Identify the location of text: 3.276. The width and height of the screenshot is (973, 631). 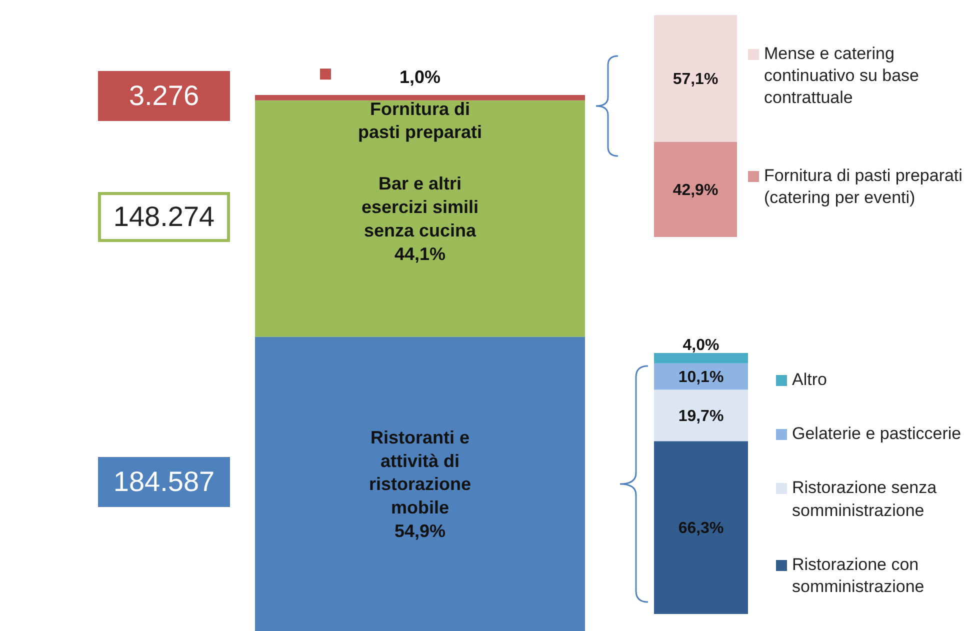
(164, 95).